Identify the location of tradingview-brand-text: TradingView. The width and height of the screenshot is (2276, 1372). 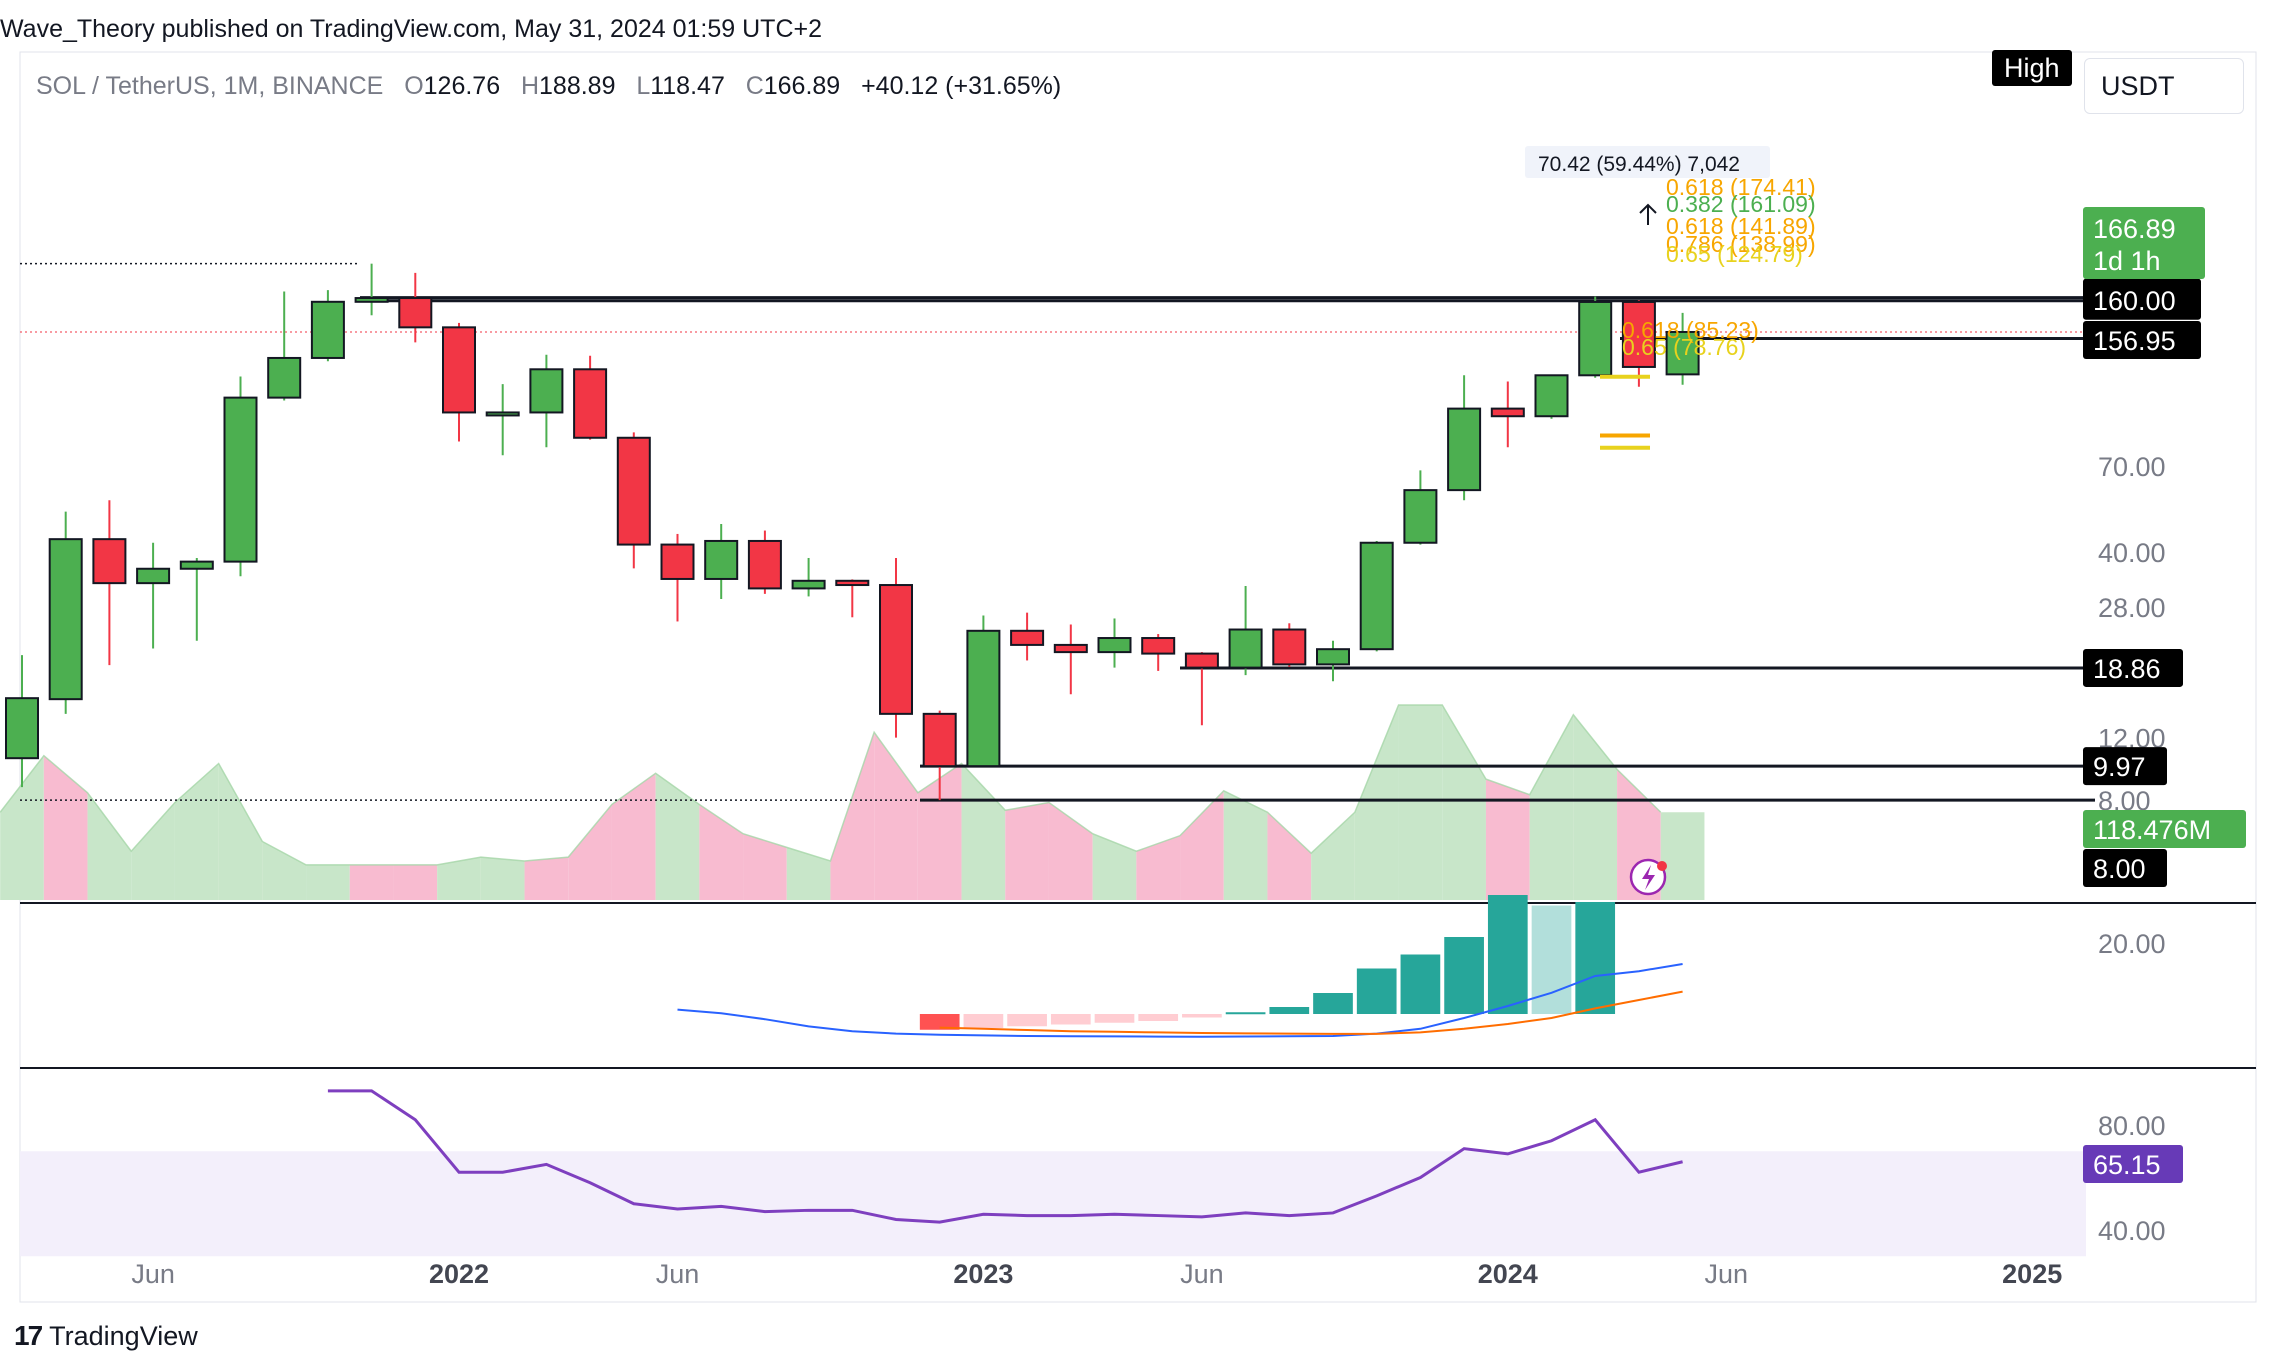
(123, 1335).